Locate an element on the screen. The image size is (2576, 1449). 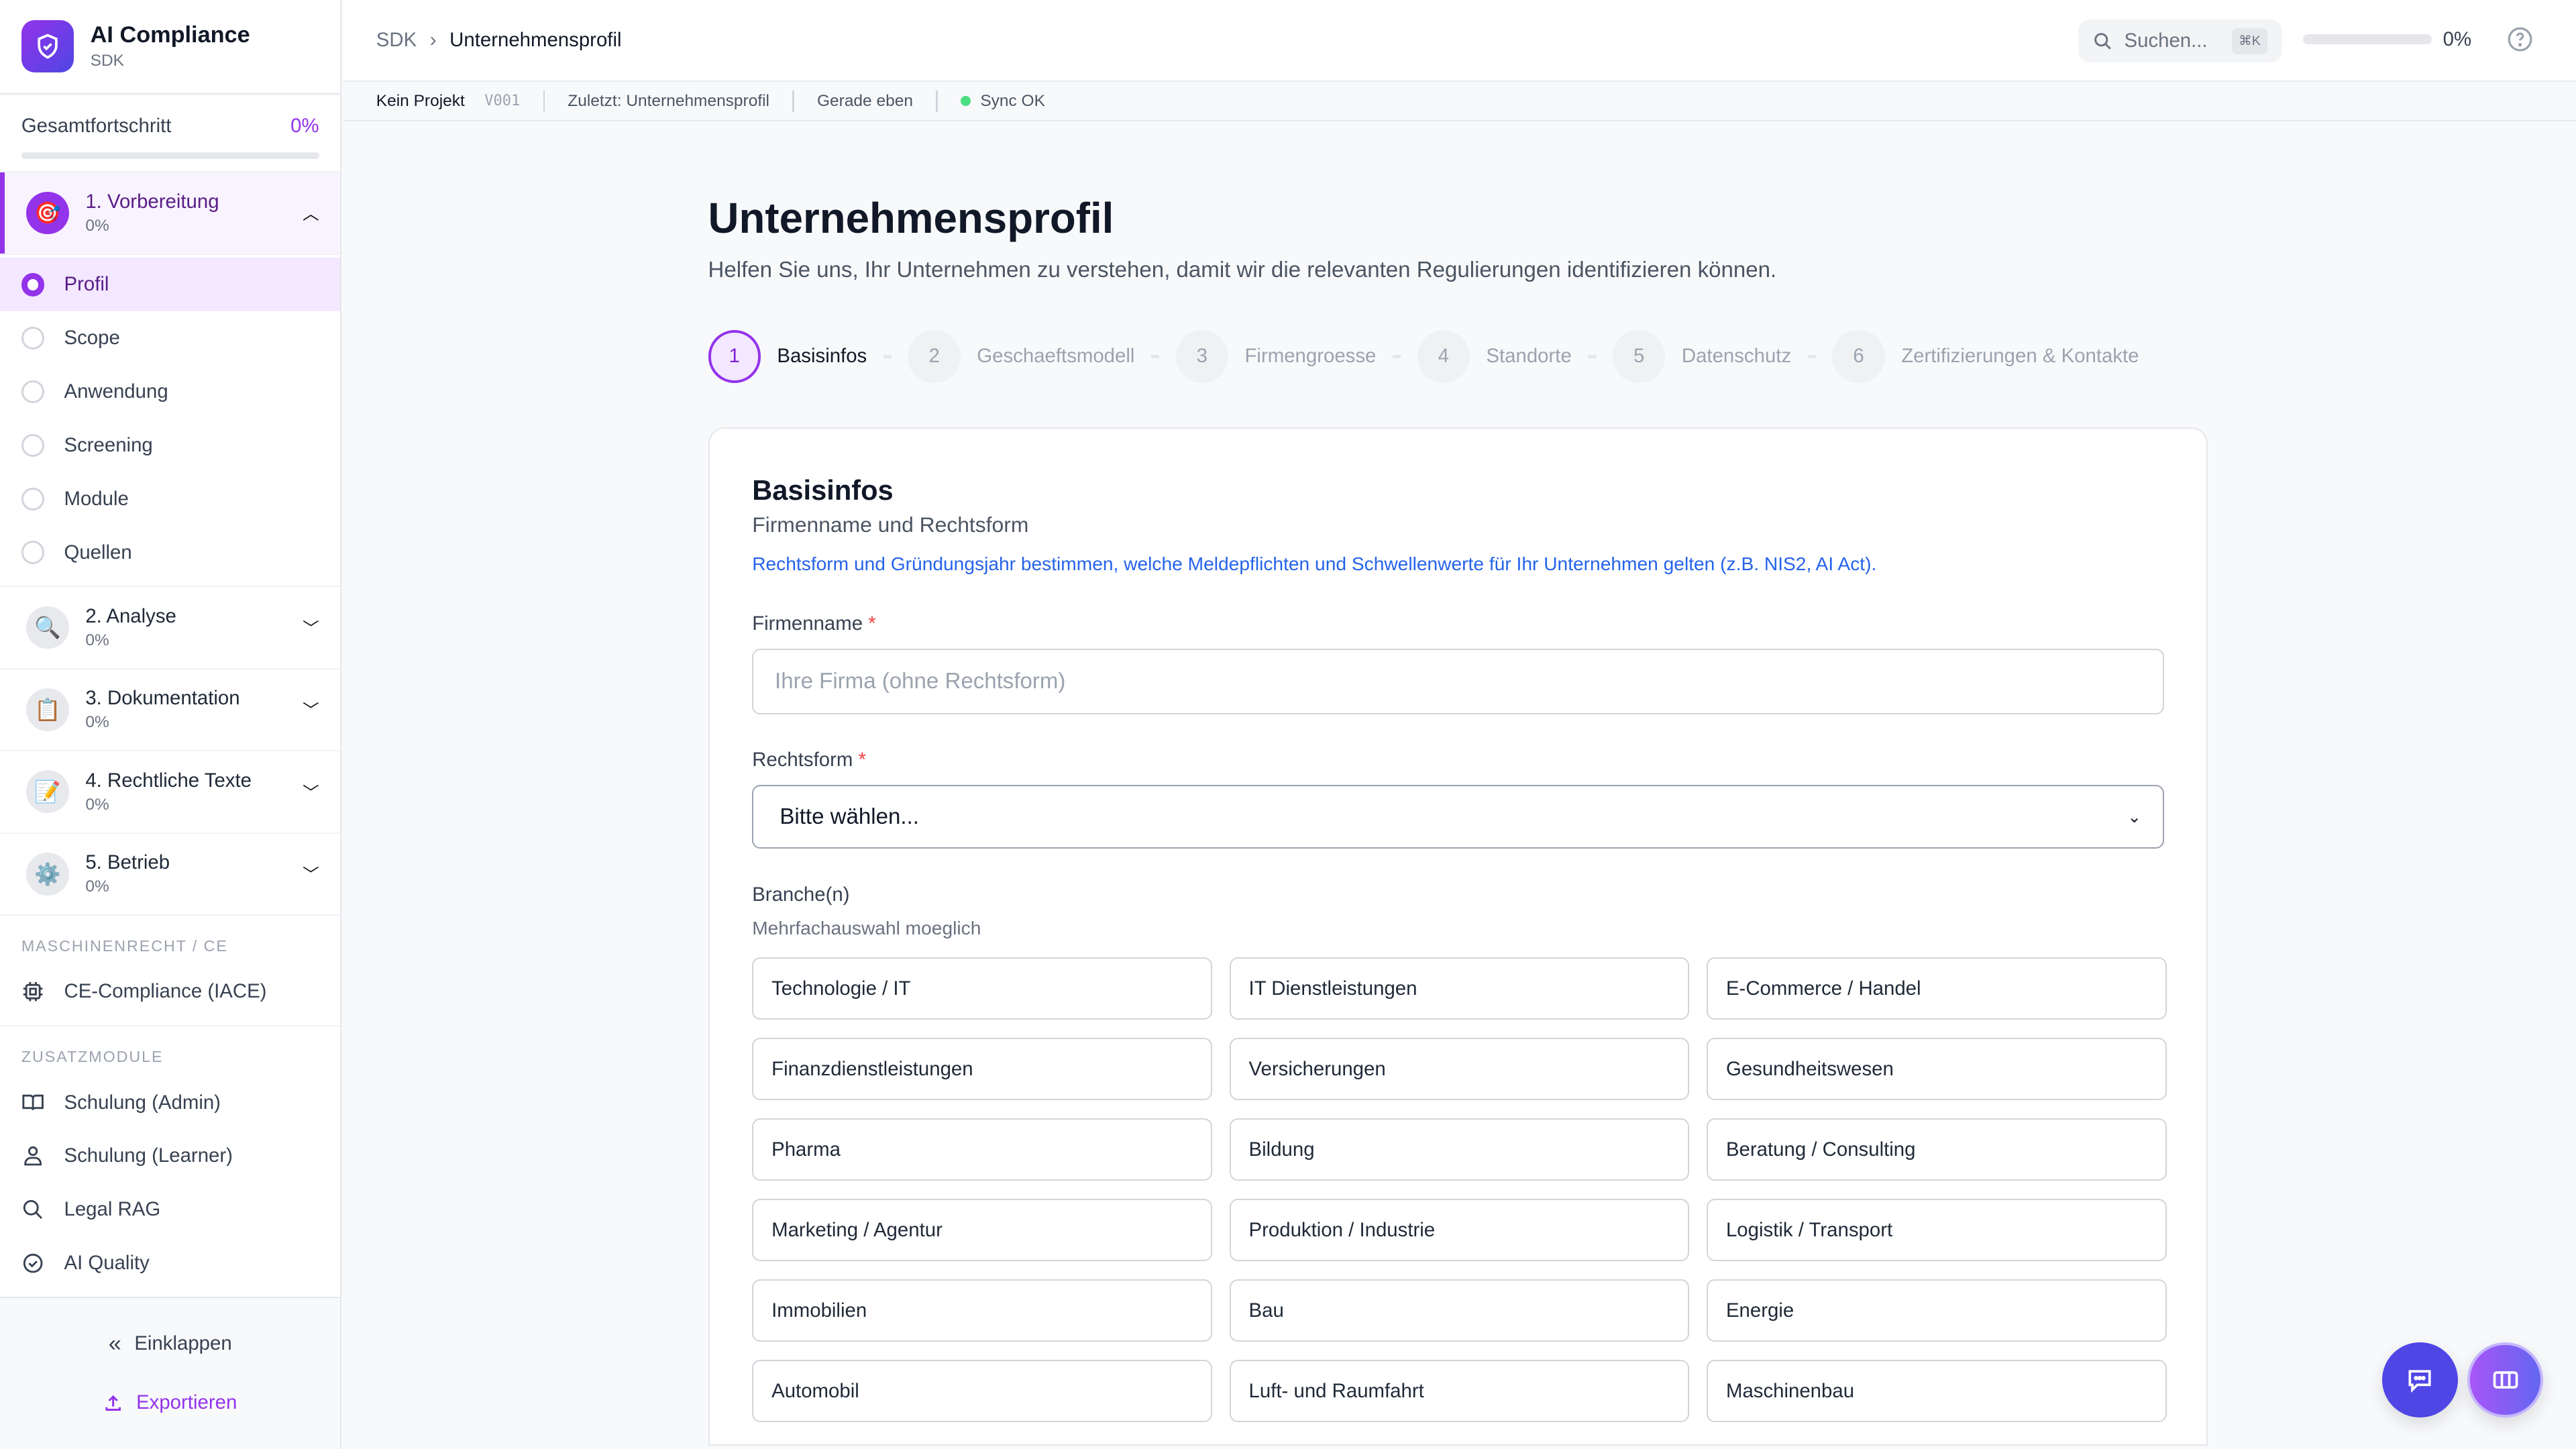
export-label: Exportieren is located at coordinates (186, 1402).